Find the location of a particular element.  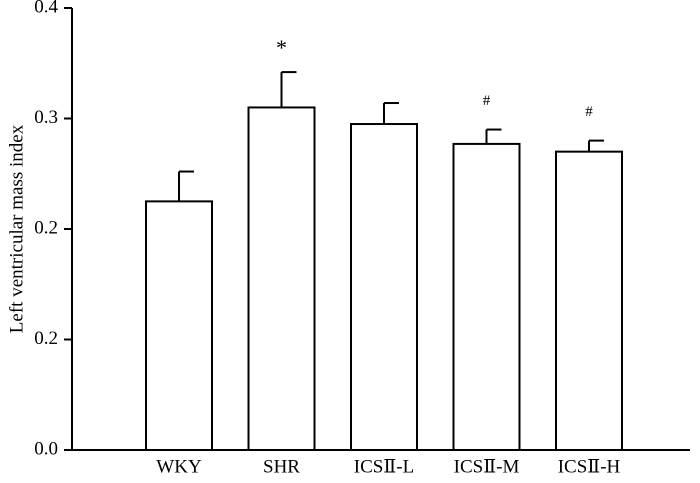

annotation: * is located at coordinates (281, 47).